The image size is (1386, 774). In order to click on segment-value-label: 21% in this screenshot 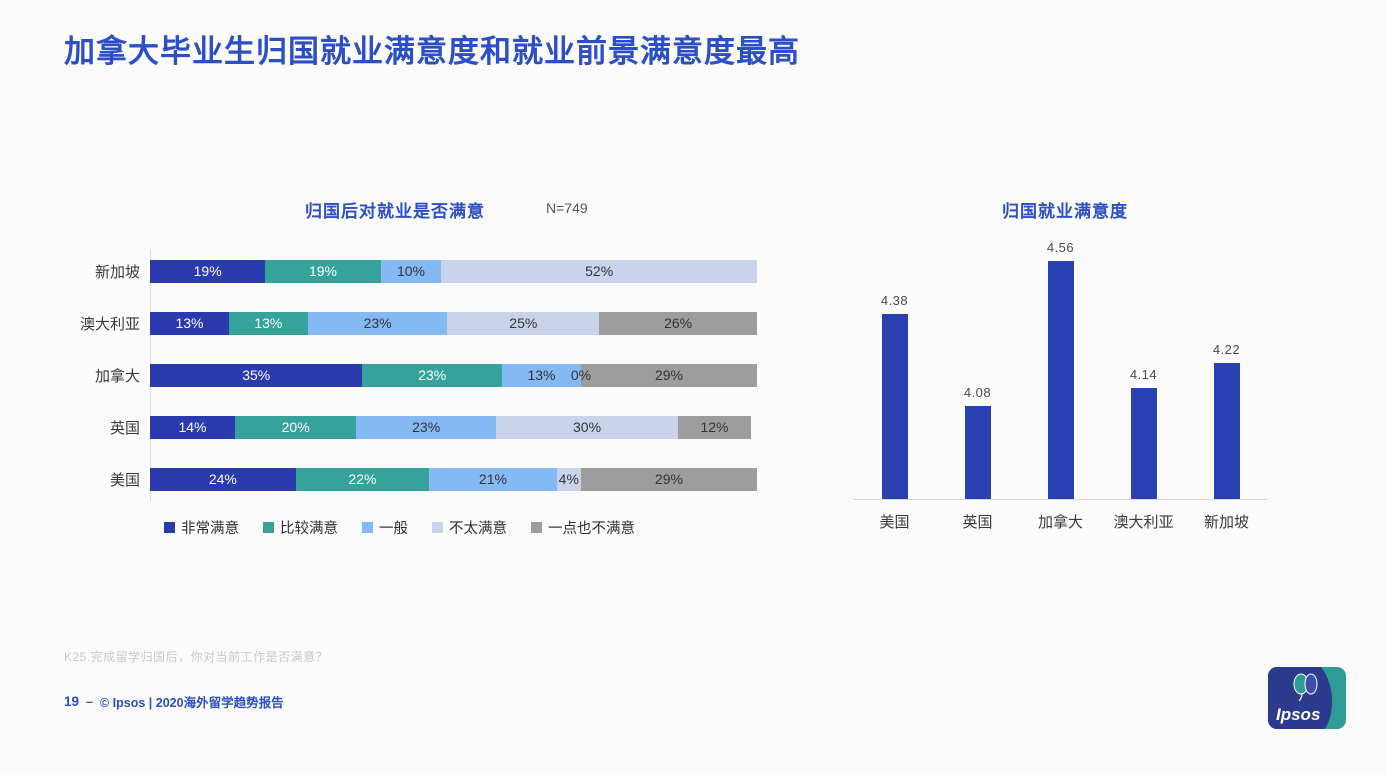, I will do `click(492, 479)`.